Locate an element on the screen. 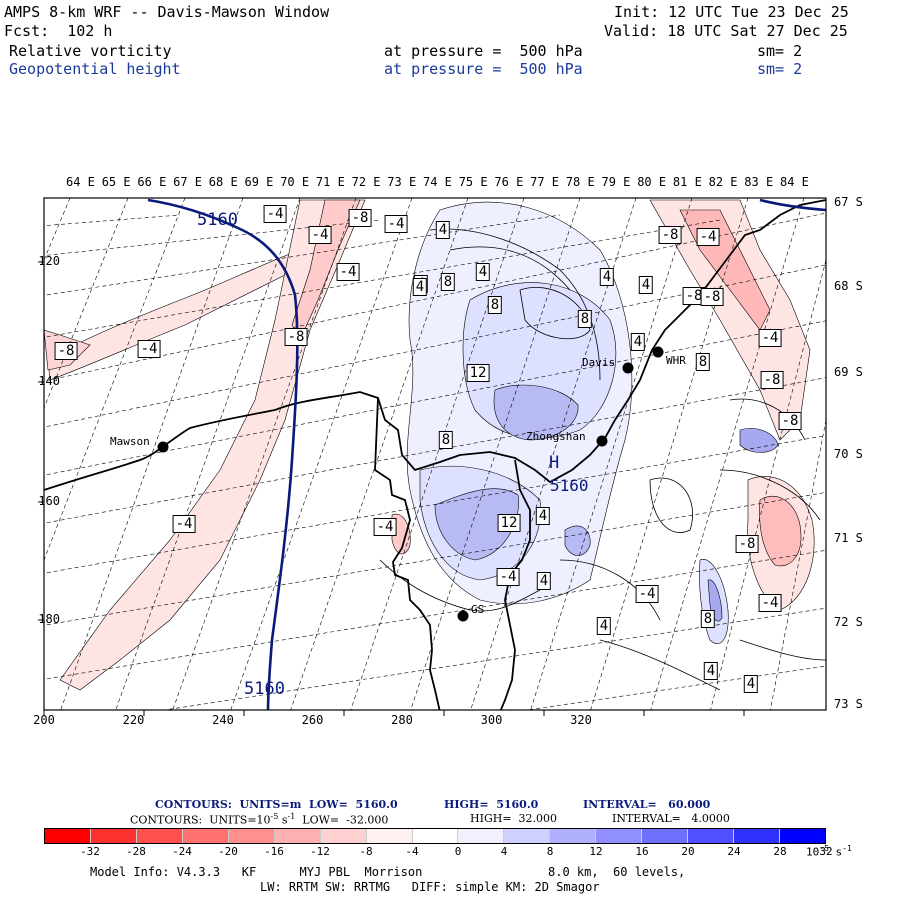  height-label-bottom: 5160 is located at coordinates (264, 689).